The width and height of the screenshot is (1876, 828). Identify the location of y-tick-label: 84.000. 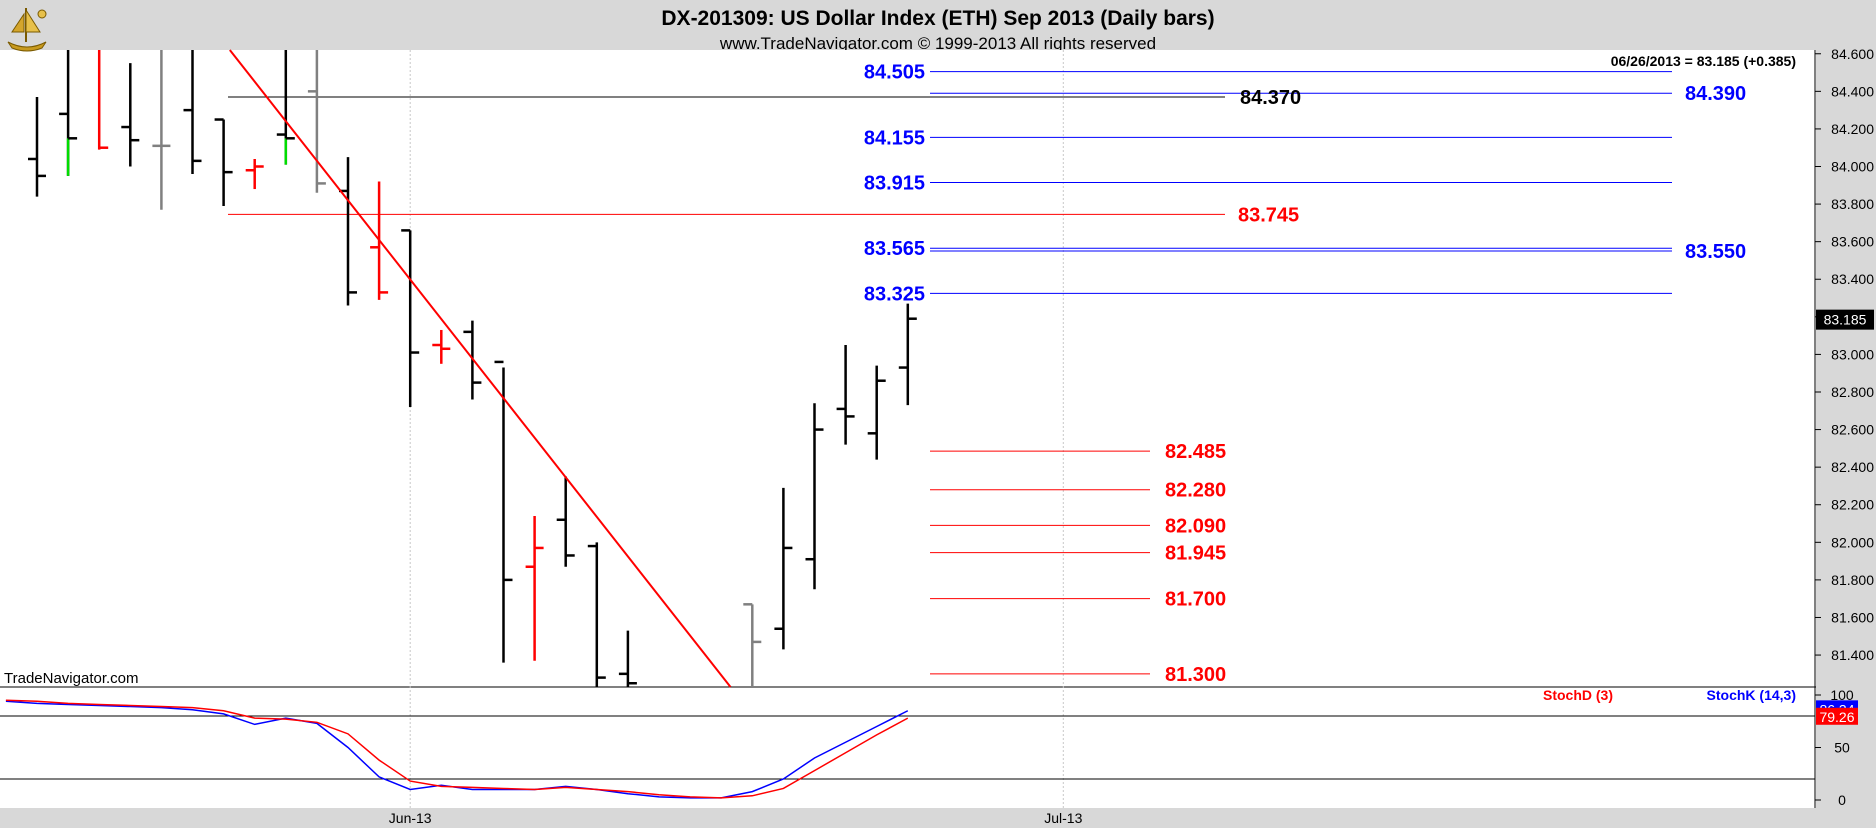
(1852, 167).